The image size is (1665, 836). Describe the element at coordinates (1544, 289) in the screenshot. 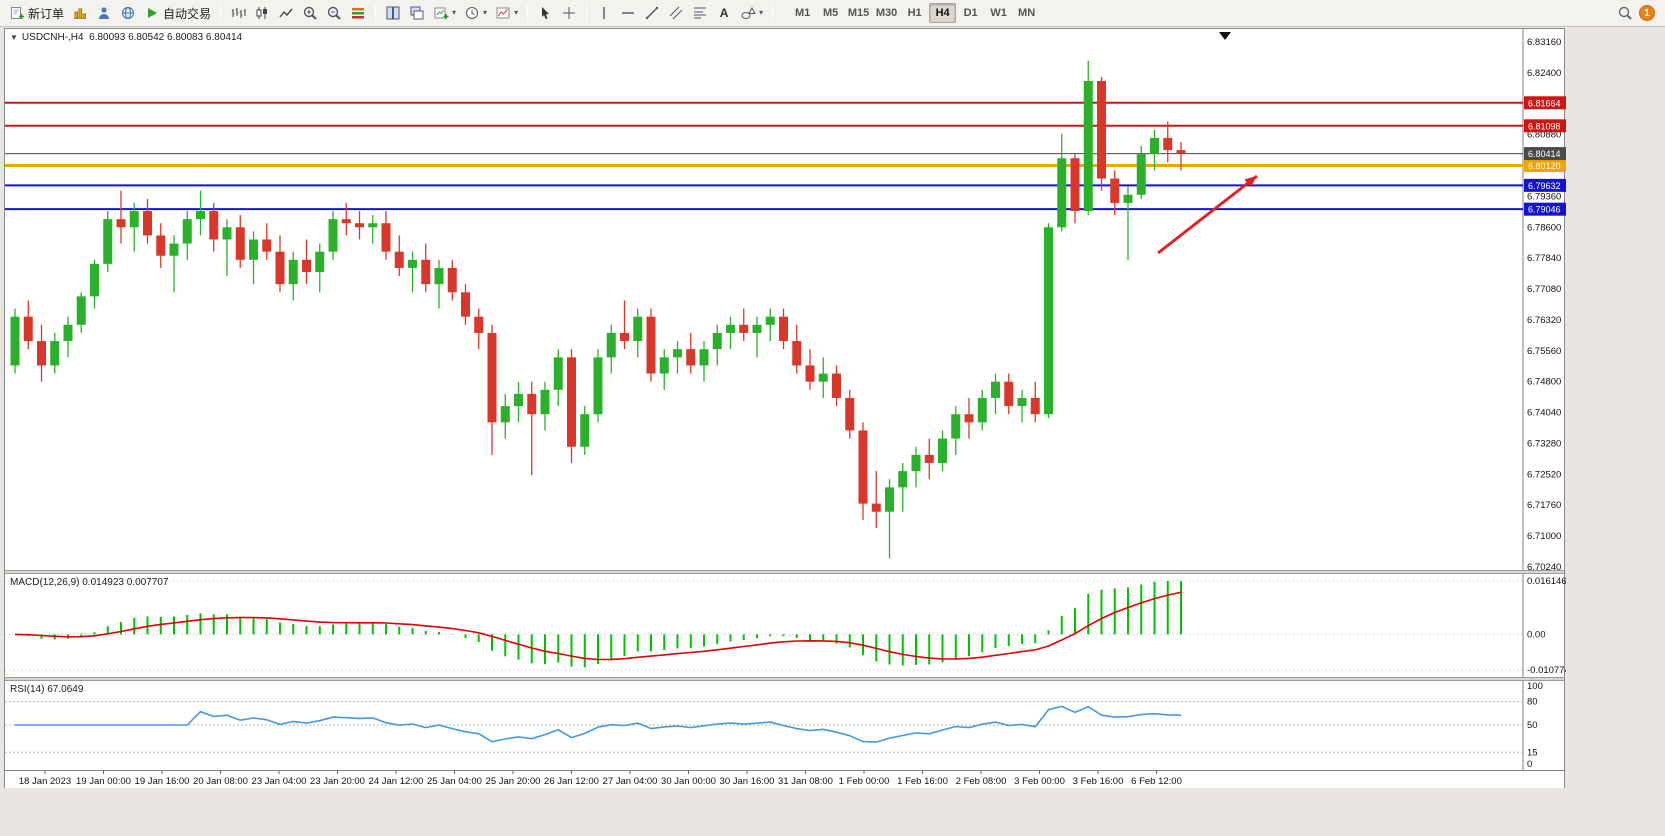

I see `svg-text: 6.77080` at that location.